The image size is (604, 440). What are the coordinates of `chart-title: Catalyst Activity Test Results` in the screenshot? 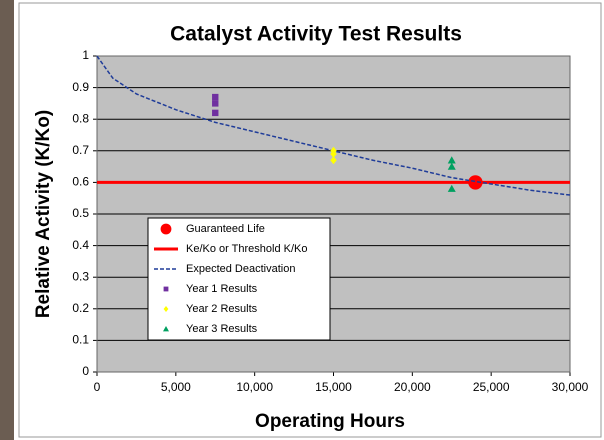 It's located at (316, 34).